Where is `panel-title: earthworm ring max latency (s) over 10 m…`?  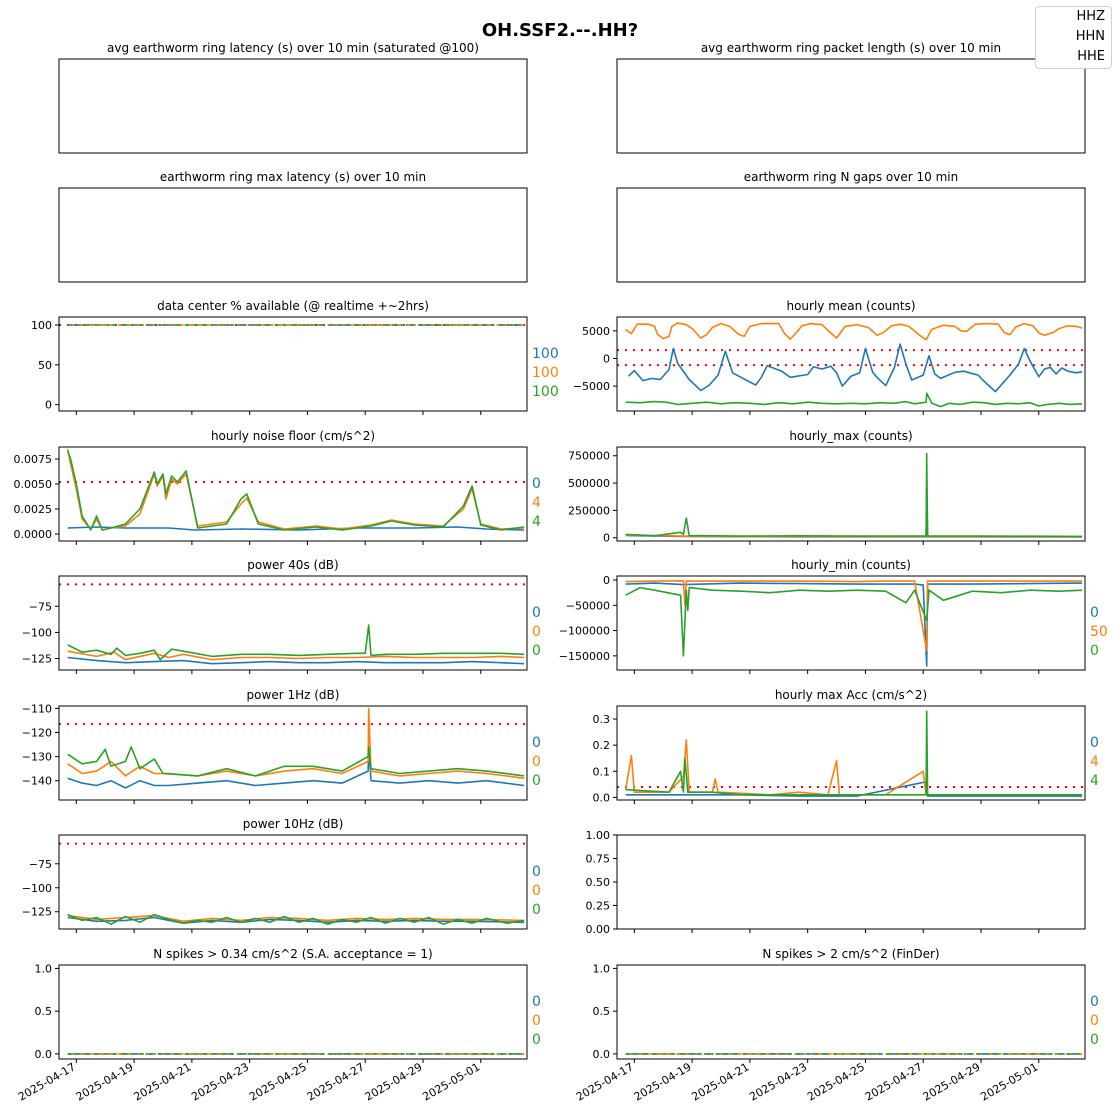
panel-title: earthworm ring max latency (s) over 10 m… is located at coordinates (293, 177).